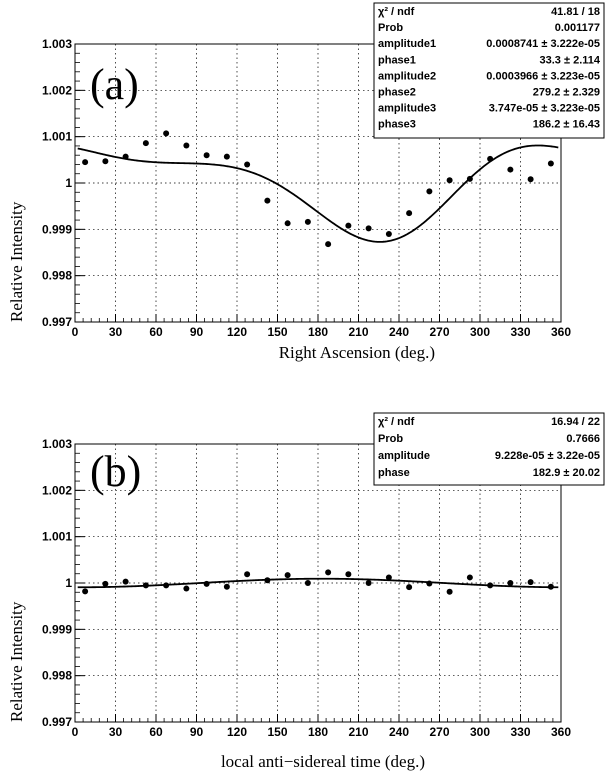 The height and width of the screenshot is (773, 607). What do you see at coordinates (394, 473) in the screenshot?
I see `stats-key: phase` at bounding box center [394, 473].